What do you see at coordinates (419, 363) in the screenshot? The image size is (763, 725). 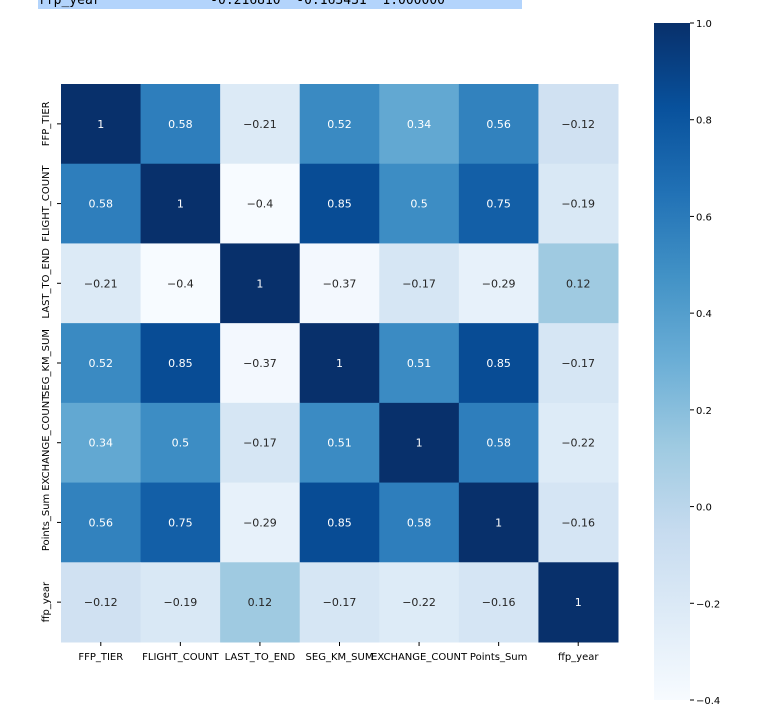 I see `cell-annotation: 0.51` at bounding box center [419, 363].